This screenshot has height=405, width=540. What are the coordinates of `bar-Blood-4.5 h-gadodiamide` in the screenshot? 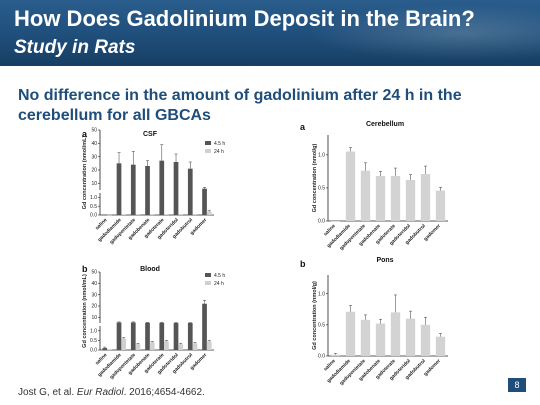 It's located at (119, 336).